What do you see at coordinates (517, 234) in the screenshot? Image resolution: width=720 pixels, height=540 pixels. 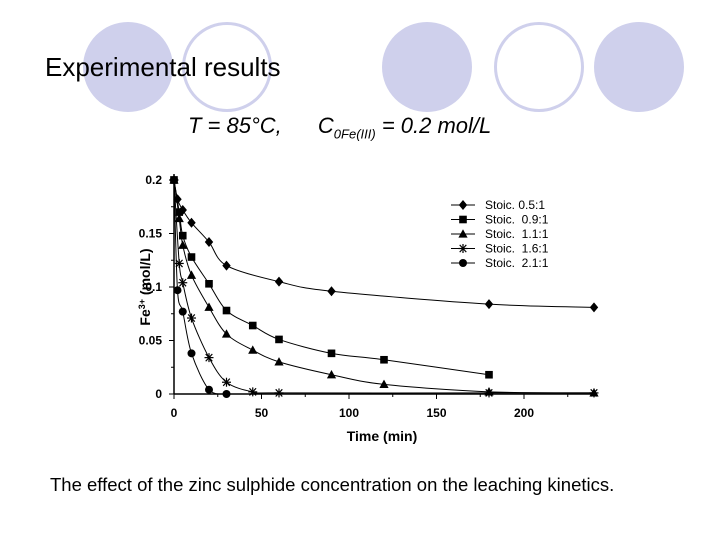 I see `legend-label: Stoic. 1.1:1` at bounding box center [517, 234].